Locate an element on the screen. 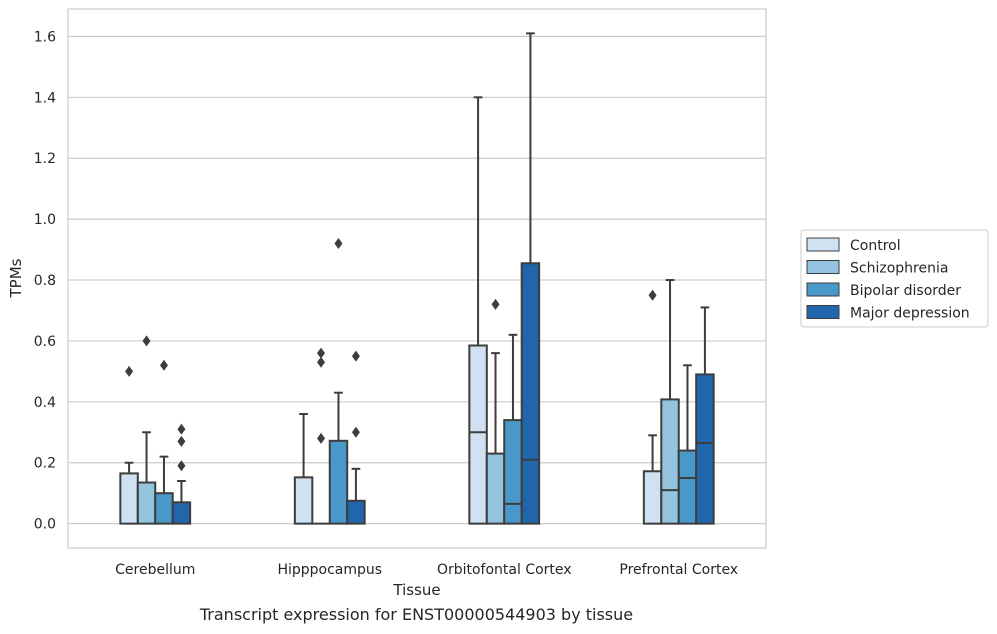  x-tick-label: Prefrontal Cortex is located at coordinates (678, 570).